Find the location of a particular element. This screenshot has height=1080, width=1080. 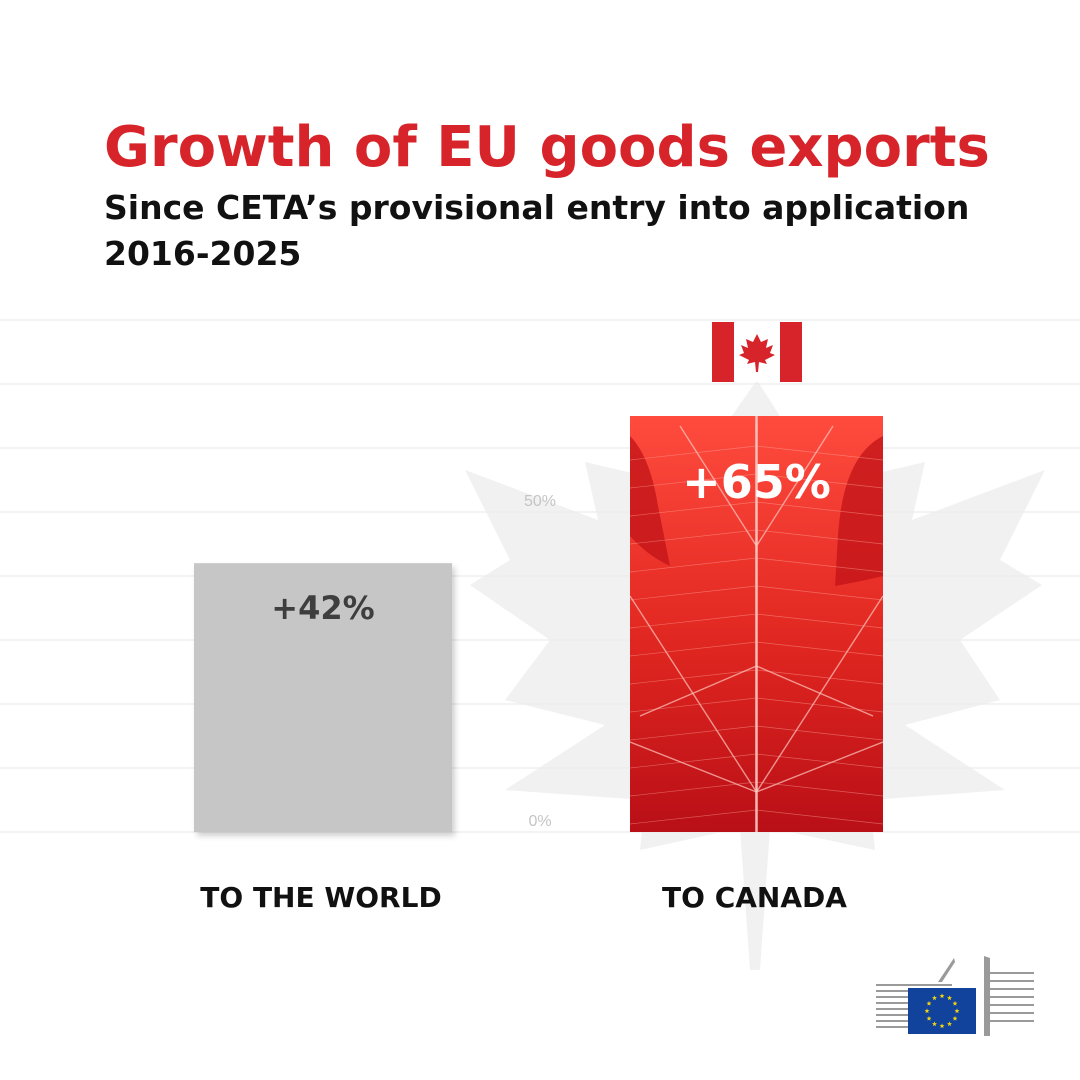

category-label: TO THE WORLD is located at coordinates (320, 897).